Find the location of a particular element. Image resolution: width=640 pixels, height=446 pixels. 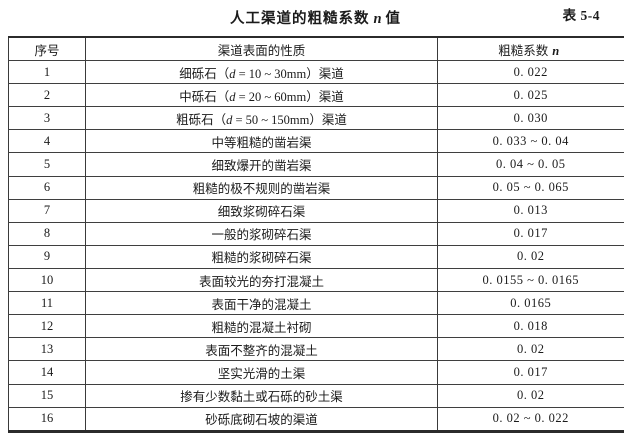

row-index-cell: 10 is located at coordinates (47, 279).